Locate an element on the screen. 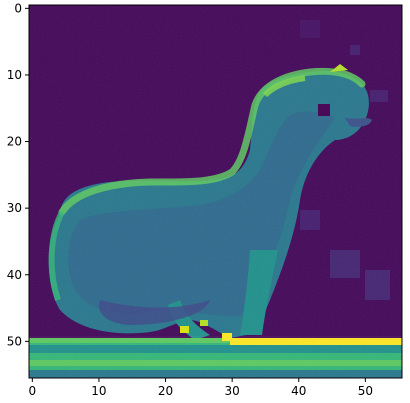 The width and height of the screenshot is (410, 403). y-tick-label: 20 is located at coordinates (14, 142).